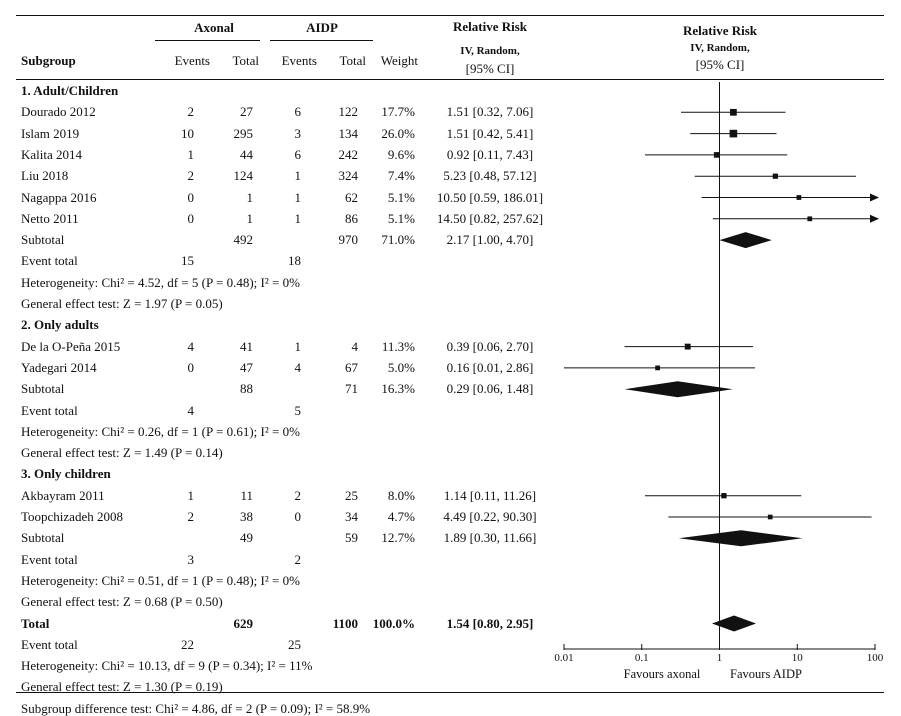 The width and height of the screenshot is (901, 716). What do you see at coordinates (401, 516) in the screenshot?
I see `weight-cell: 4.7%` at bounding box center [401, 516].